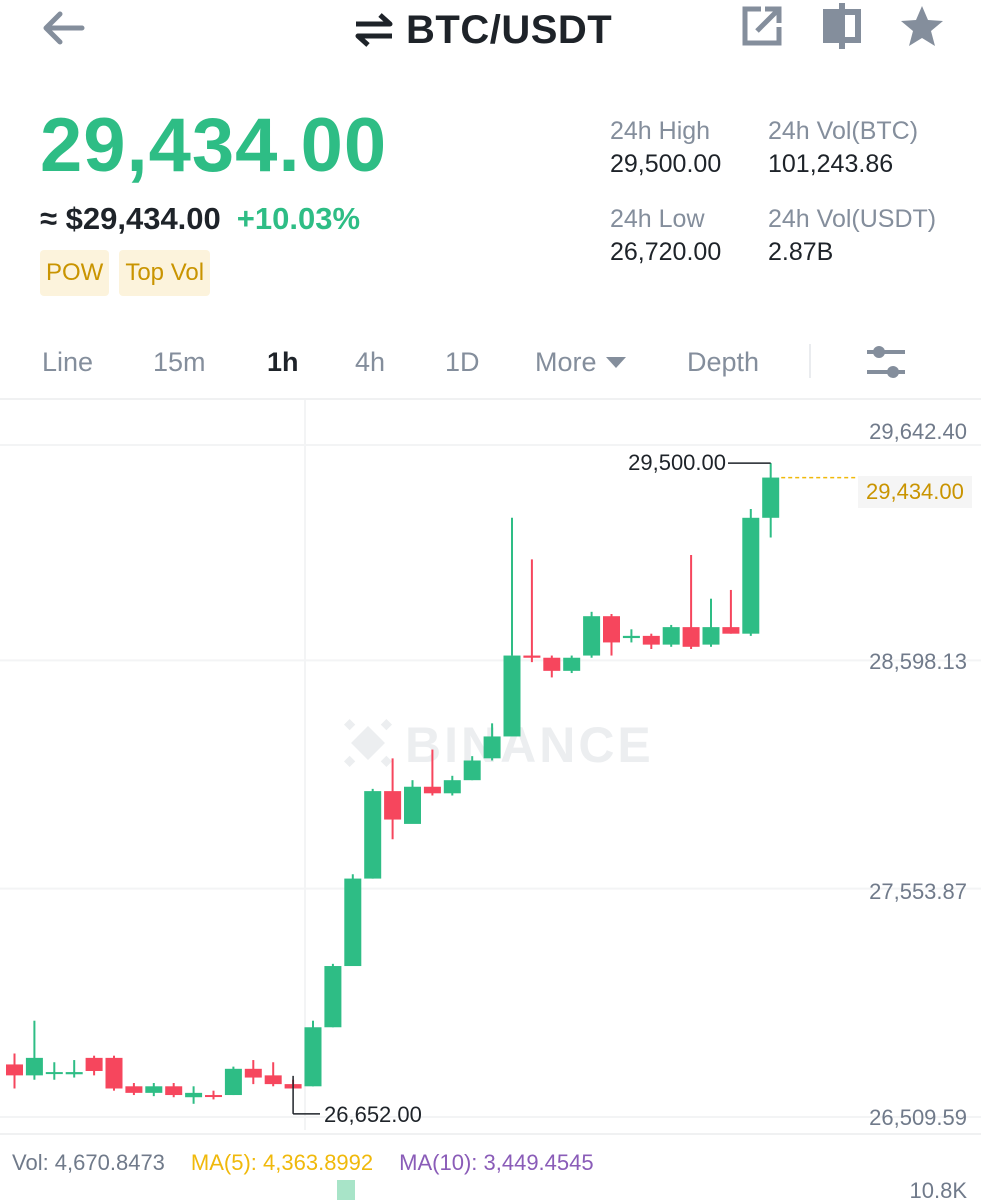 Image resolution: width=981 pixels, height=1200 pixels. I want to click on share-button, so click(762, 26).